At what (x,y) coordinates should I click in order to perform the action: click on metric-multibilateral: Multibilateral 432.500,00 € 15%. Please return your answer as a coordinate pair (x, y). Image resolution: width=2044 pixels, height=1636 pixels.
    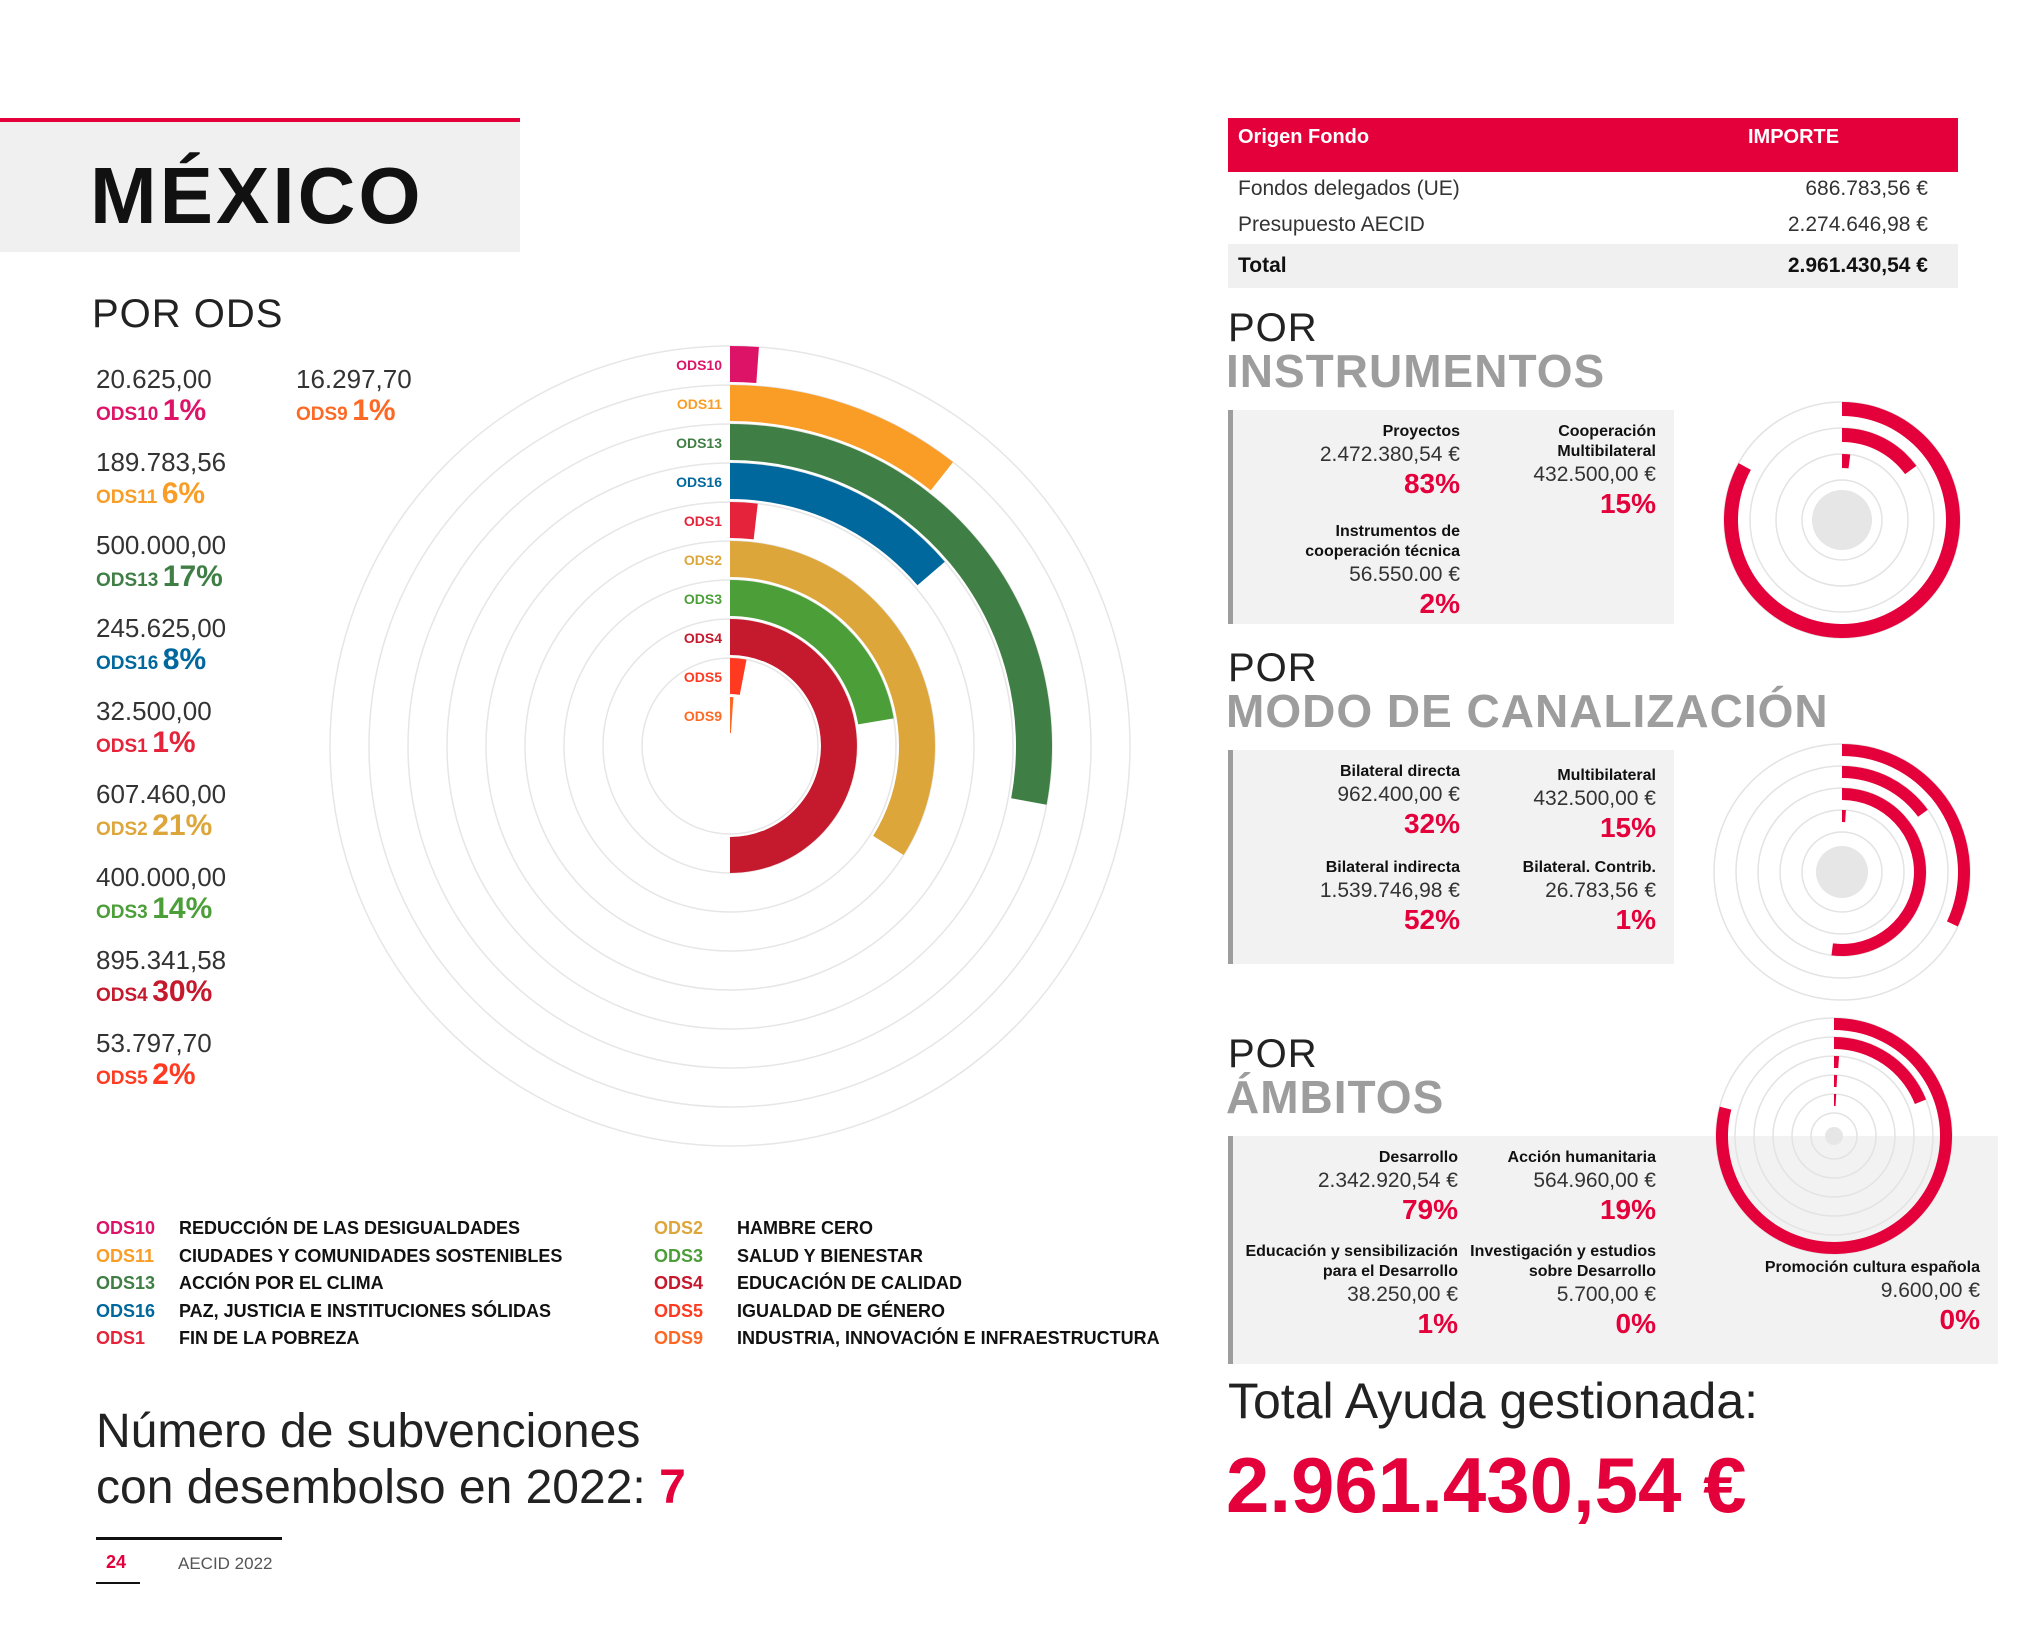
    Looking at the image, I should click on (1594, 805).